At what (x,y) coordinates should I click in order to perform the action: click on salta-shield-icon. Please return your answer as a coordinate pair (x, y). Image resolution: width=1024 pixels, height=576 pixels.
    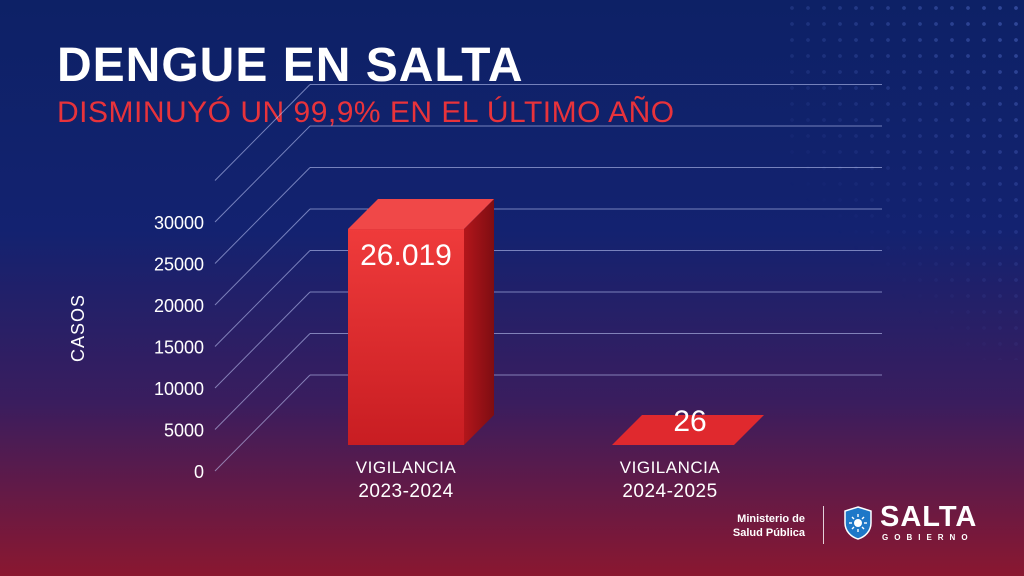
    Looking at the image, I should click on (858, 523).